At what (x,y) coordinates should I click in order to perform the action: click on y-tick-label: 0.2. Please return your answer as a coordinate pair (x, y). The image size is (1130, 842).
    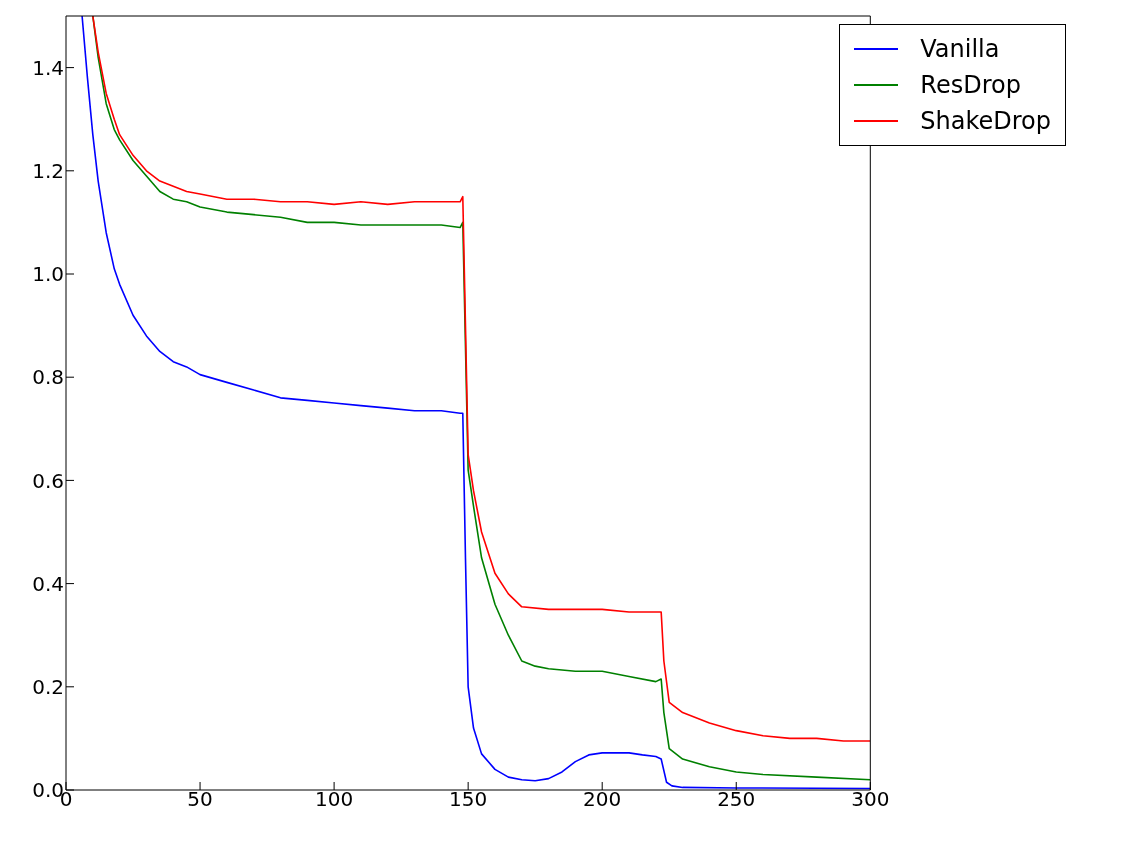
    Looking at the image, I should click on (48, 686).